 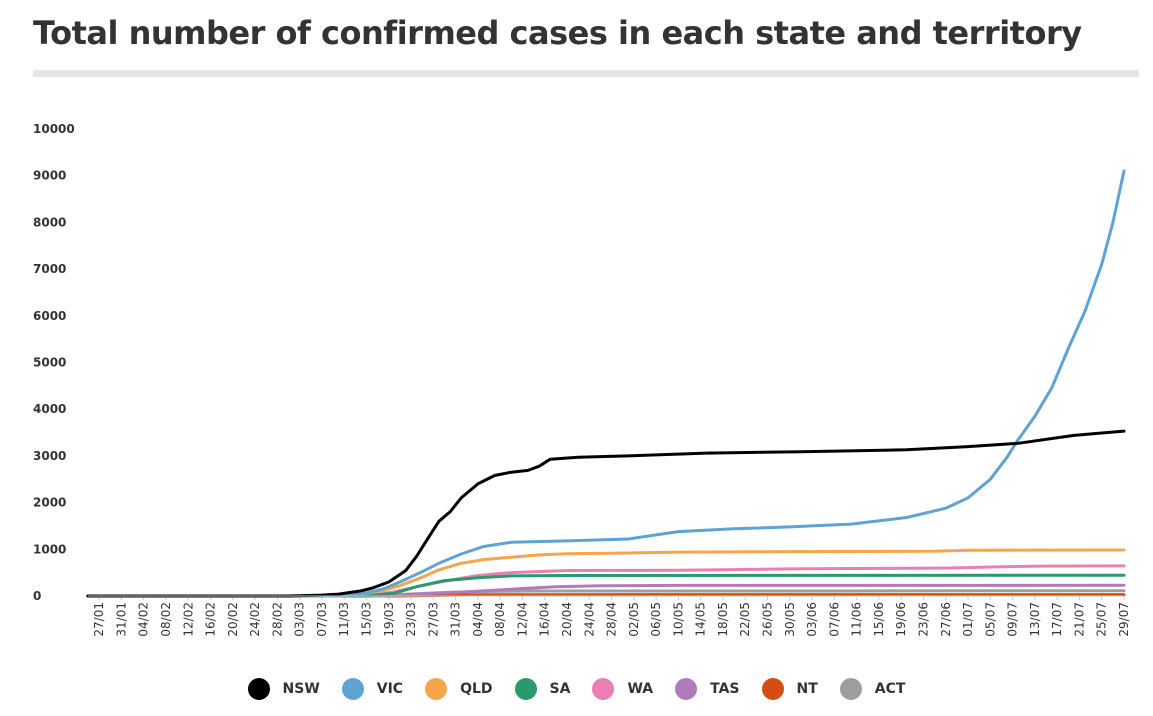 I want to click on y-tick-label: 8000, so click(x=49, y=222).